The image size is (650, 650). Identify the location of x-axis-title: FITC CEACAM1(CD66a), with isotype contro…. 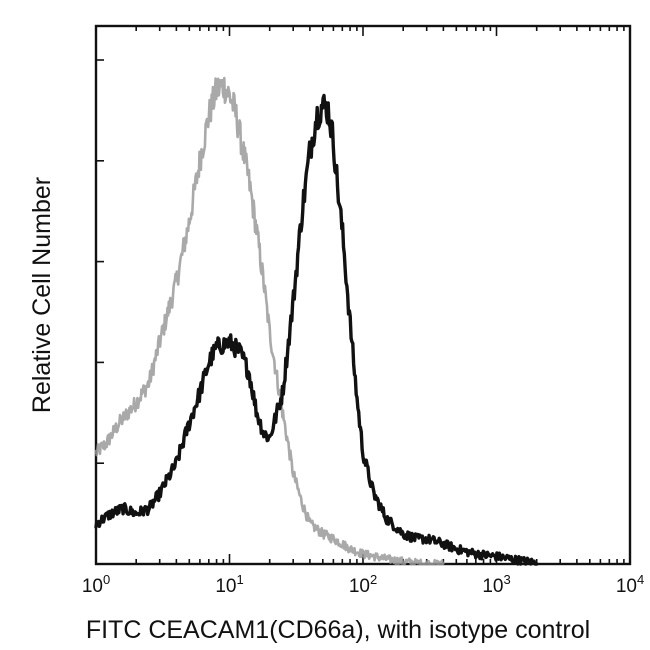
(338, 630).